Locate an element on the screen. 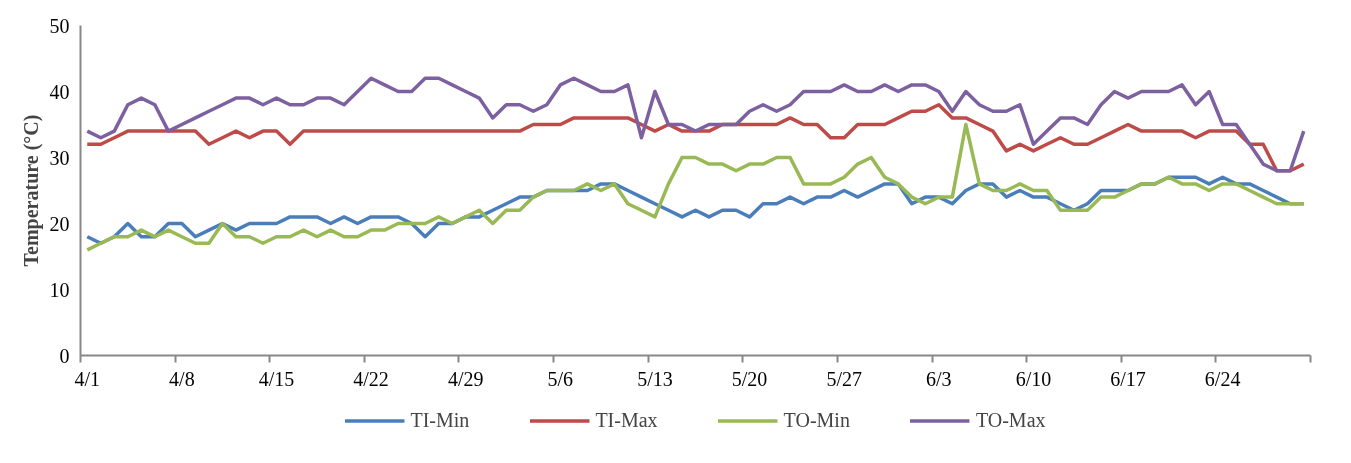 The height and width of the screenshot is (463, 1351). x-tick-label: 4/1 is located at coordinates (87, 378).